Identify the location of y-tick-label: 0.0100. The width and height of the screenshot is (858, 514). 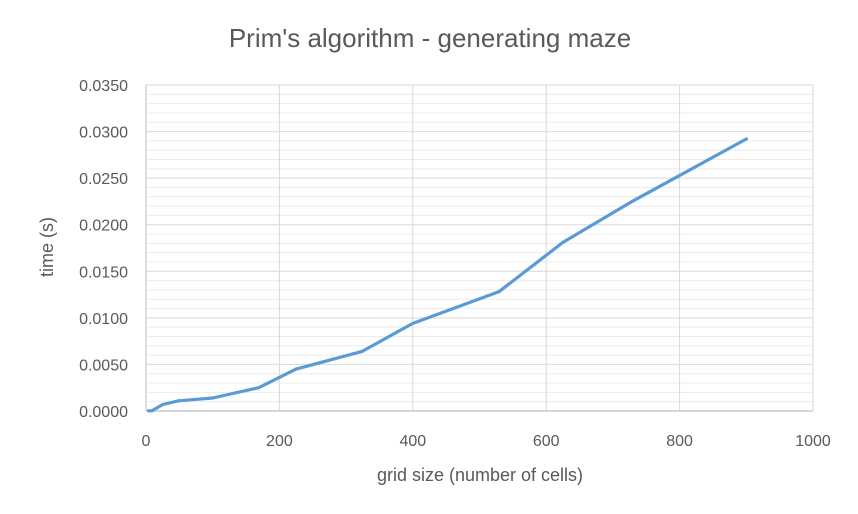
(103, 319).